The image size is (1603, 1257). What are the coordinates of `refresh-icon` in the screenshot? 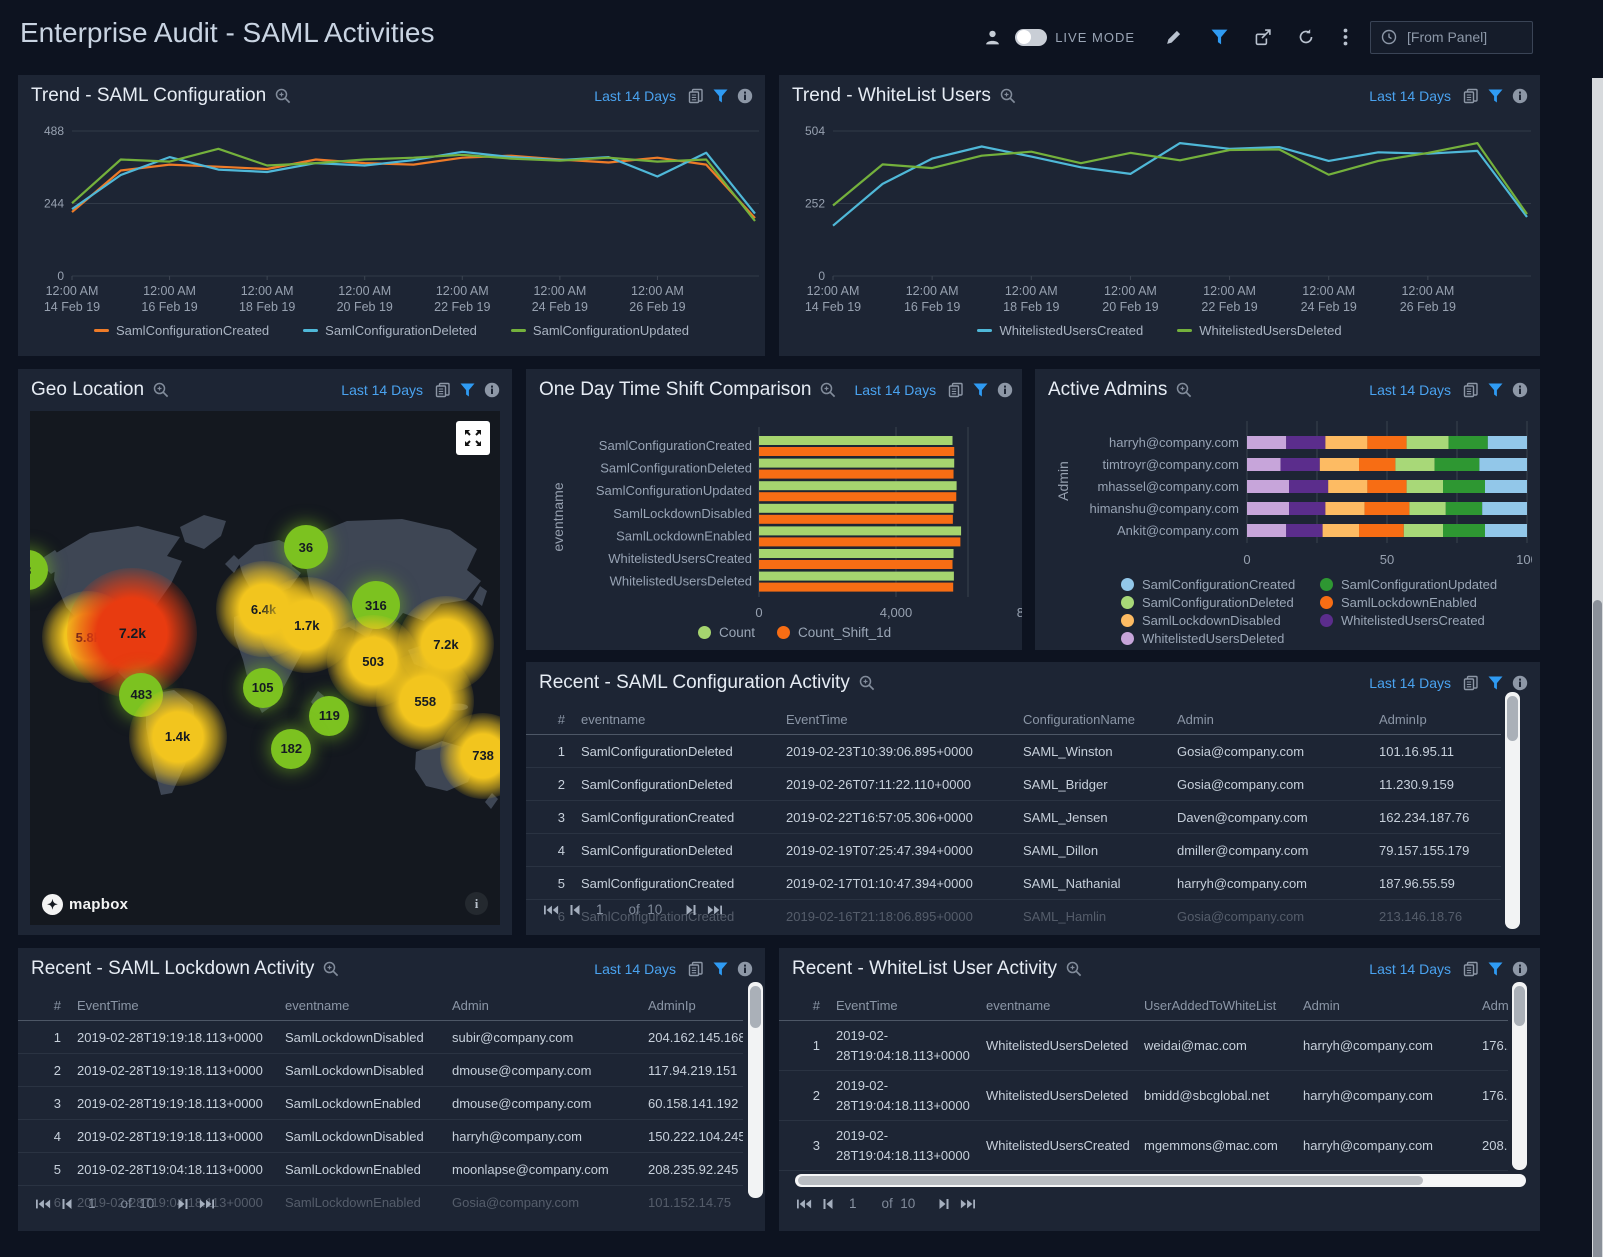 It's located at (1306, 37).